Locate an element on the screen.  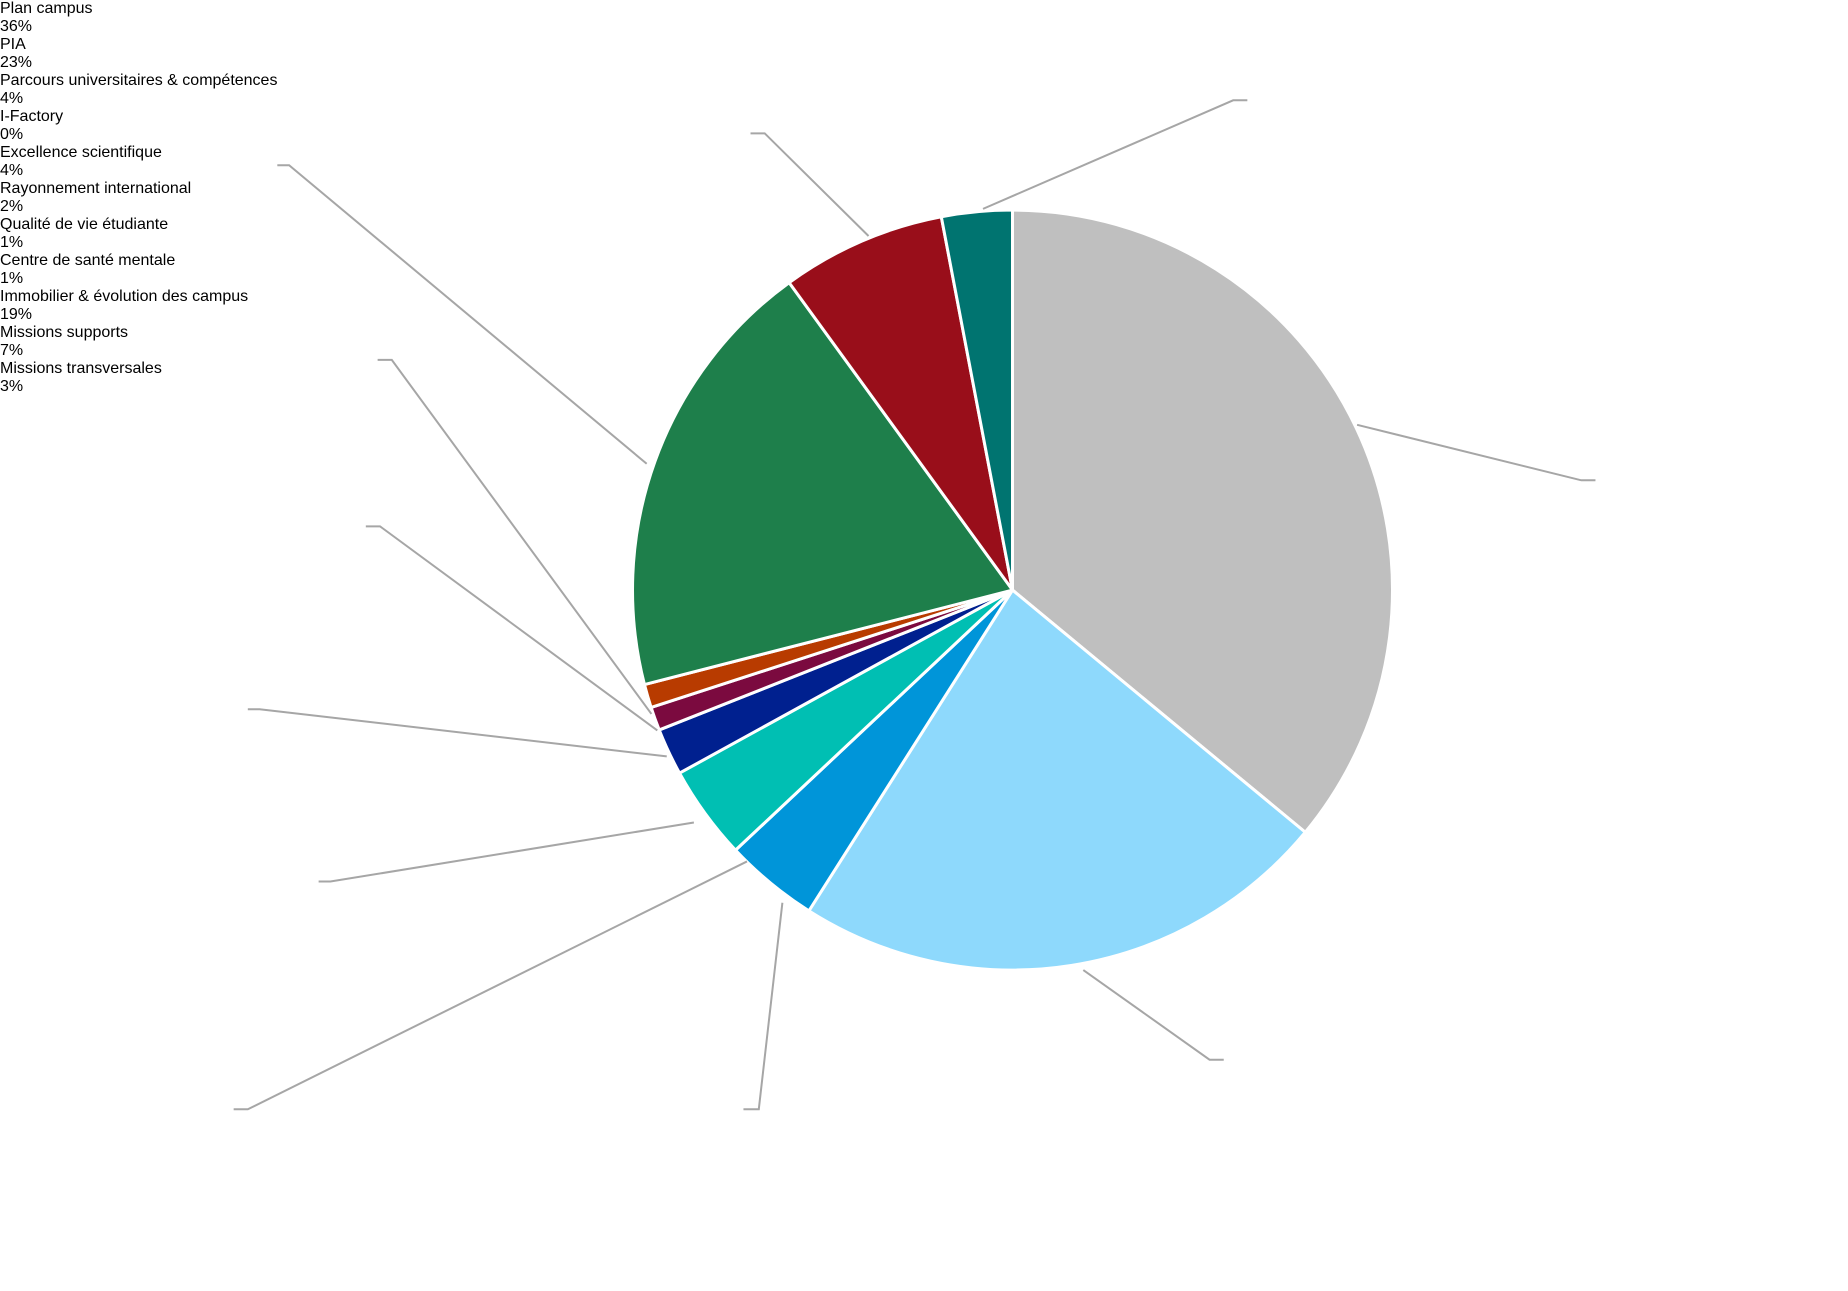
value-label: 19% is located at coordinates (16, 314).